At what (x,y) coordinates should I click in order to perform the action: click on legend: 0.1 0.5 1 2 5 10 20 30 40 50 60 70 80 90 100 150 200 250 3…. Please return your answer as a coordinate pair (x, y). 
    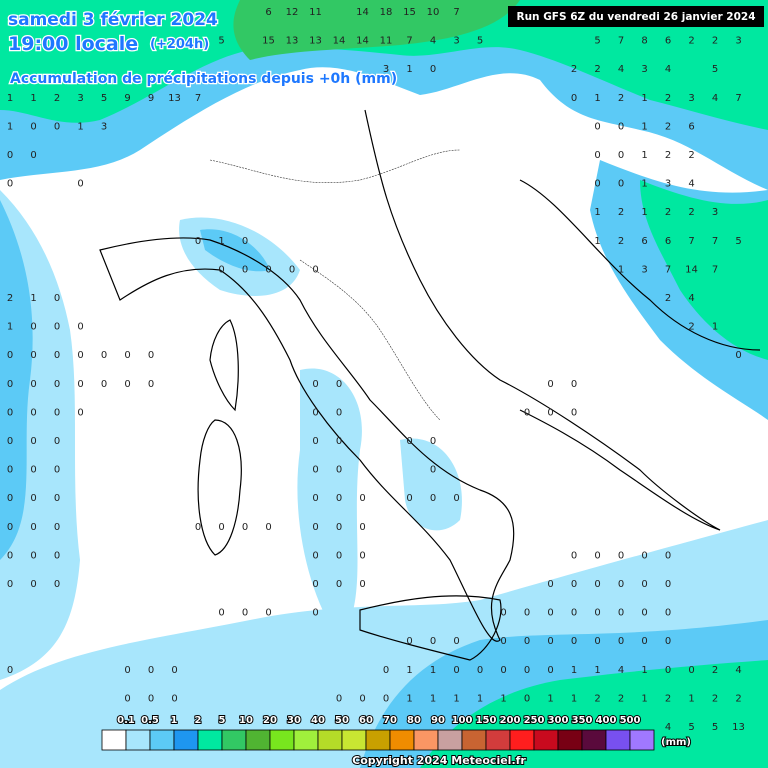
    Looking at the image, I should click on (396, 732).